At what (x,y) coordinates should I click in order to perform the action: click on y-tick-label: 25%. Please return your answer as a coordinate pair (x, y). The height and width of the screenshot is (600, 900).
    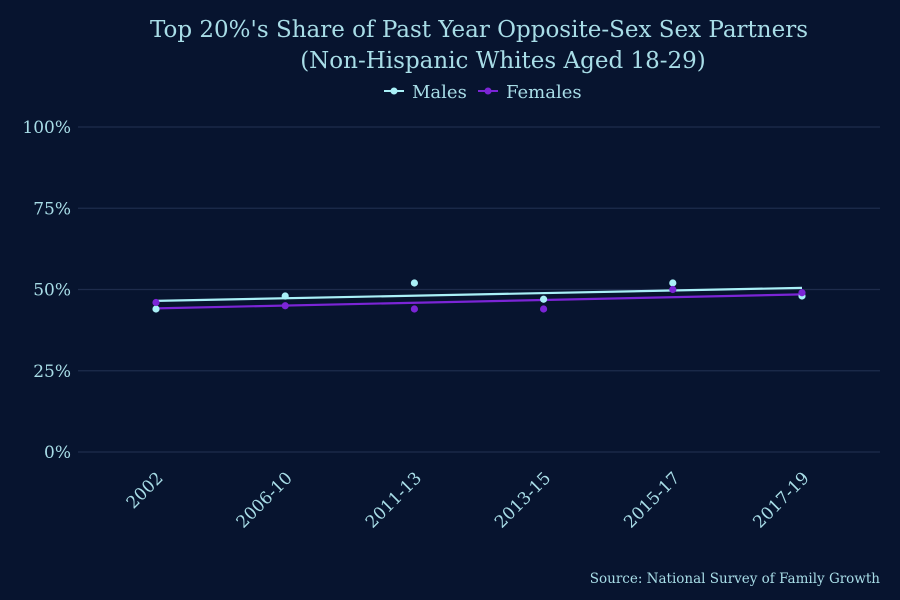
    Looking at the image, I should click on (52, 372).